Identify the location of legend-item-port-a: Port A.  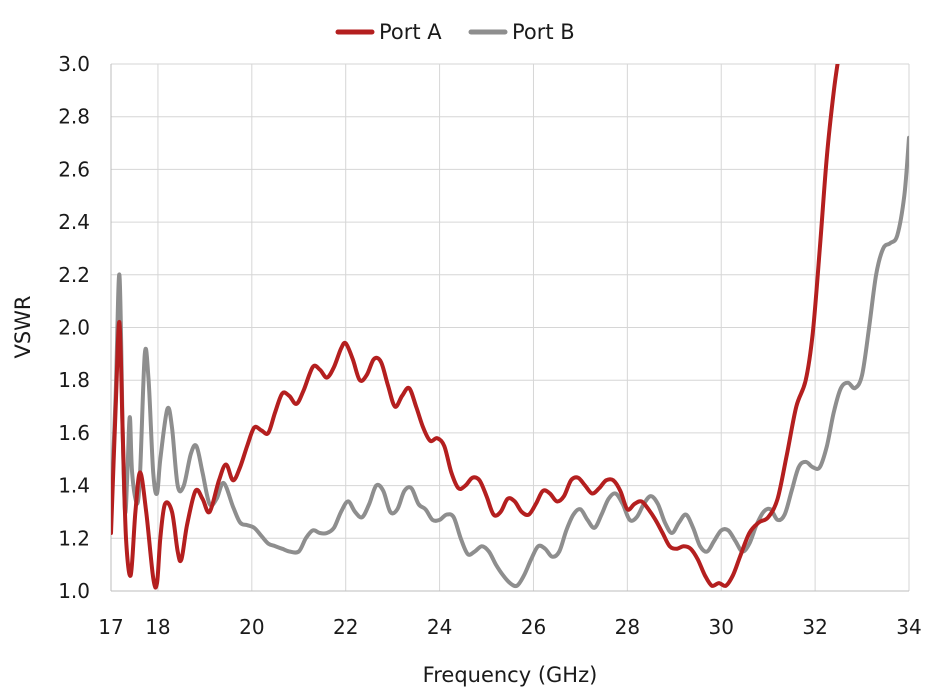
(388, 32).